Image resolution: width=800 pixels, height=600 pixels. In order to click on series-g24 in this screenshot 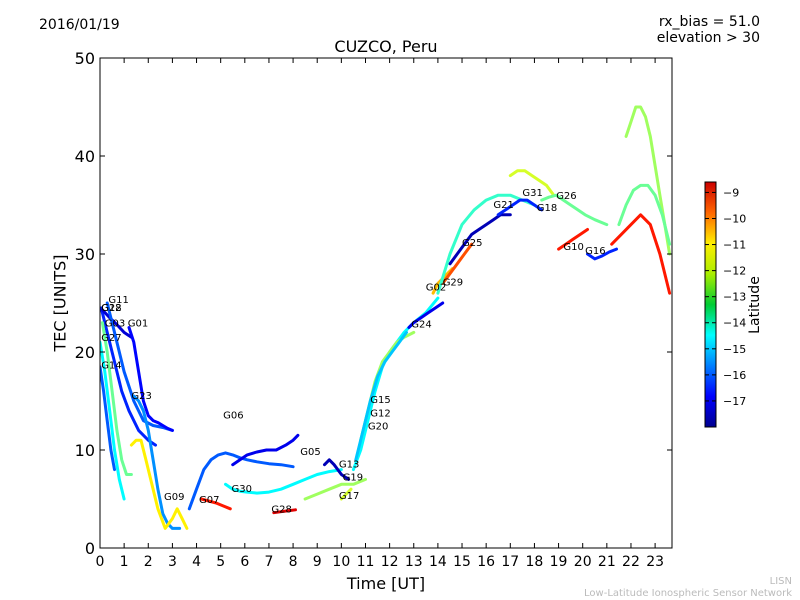, I will do `click(426, 315)`.